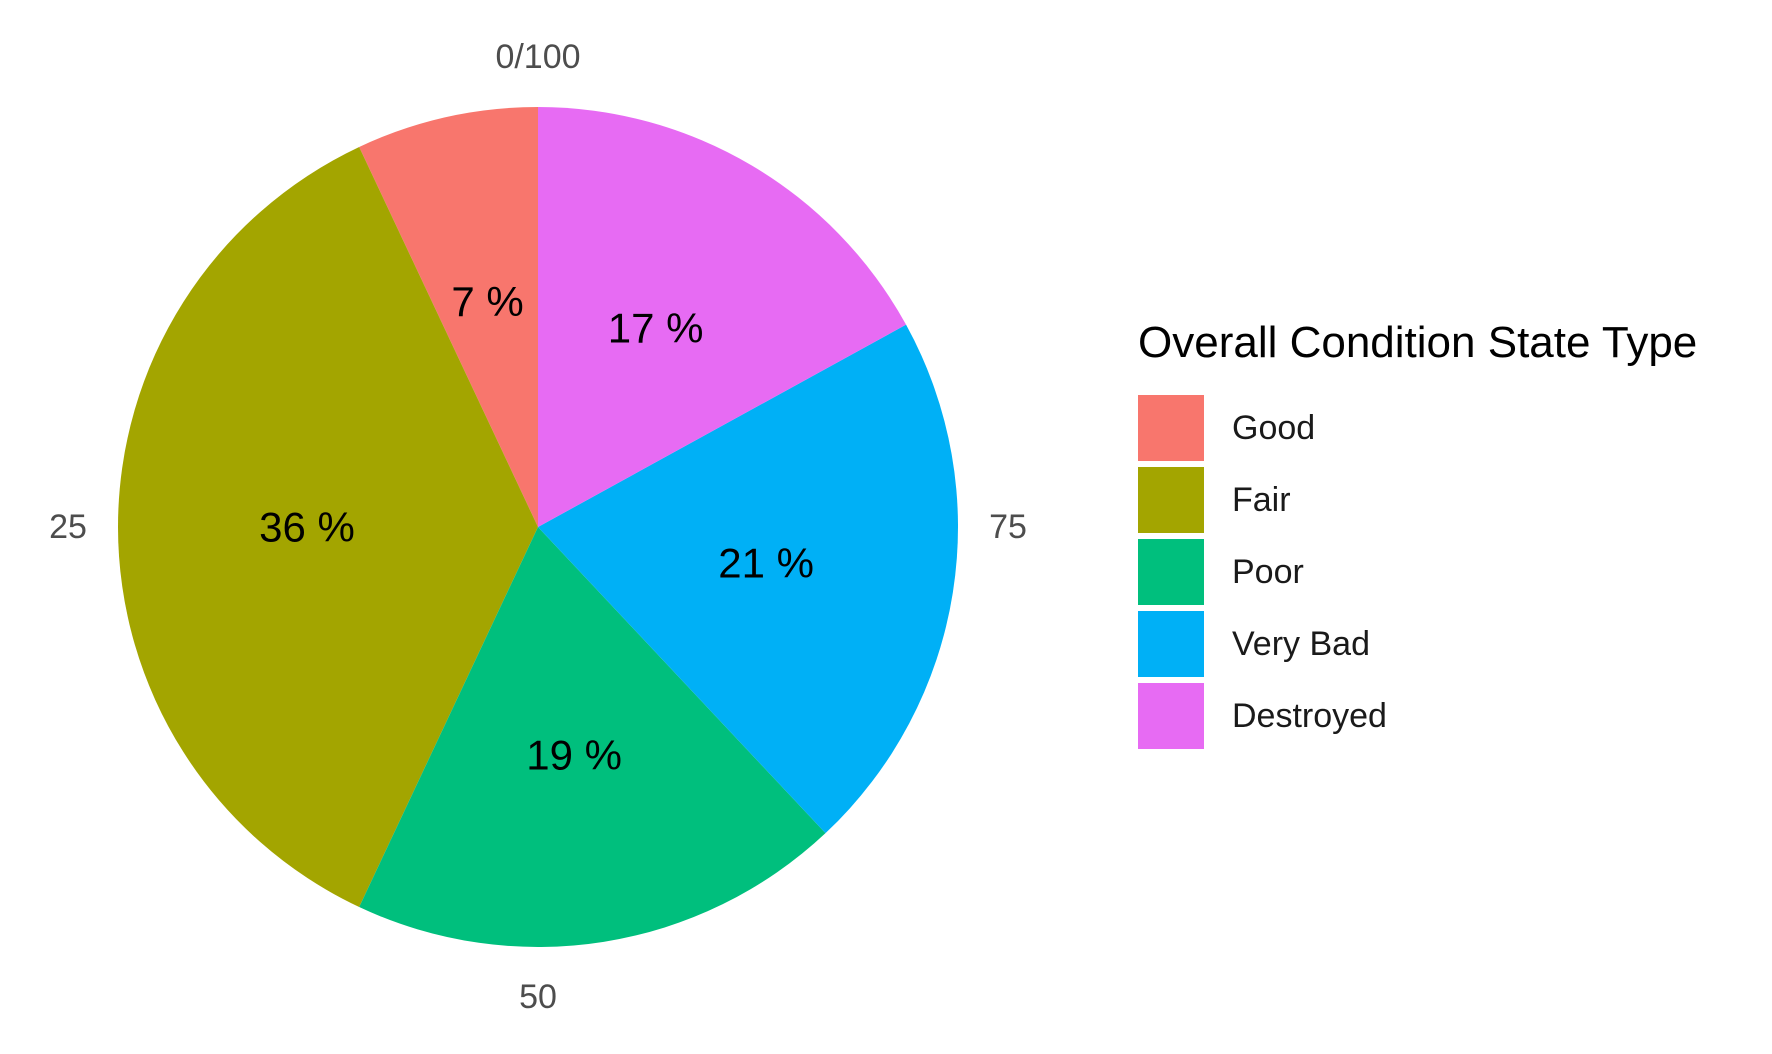 Image resolution: width=1772 pixels, height=1054 pixels. What do you see at coordinates (1171, 644) in the screenshot?
I see `legend-swatch-very-bad` at bounding box center [1171, 644].